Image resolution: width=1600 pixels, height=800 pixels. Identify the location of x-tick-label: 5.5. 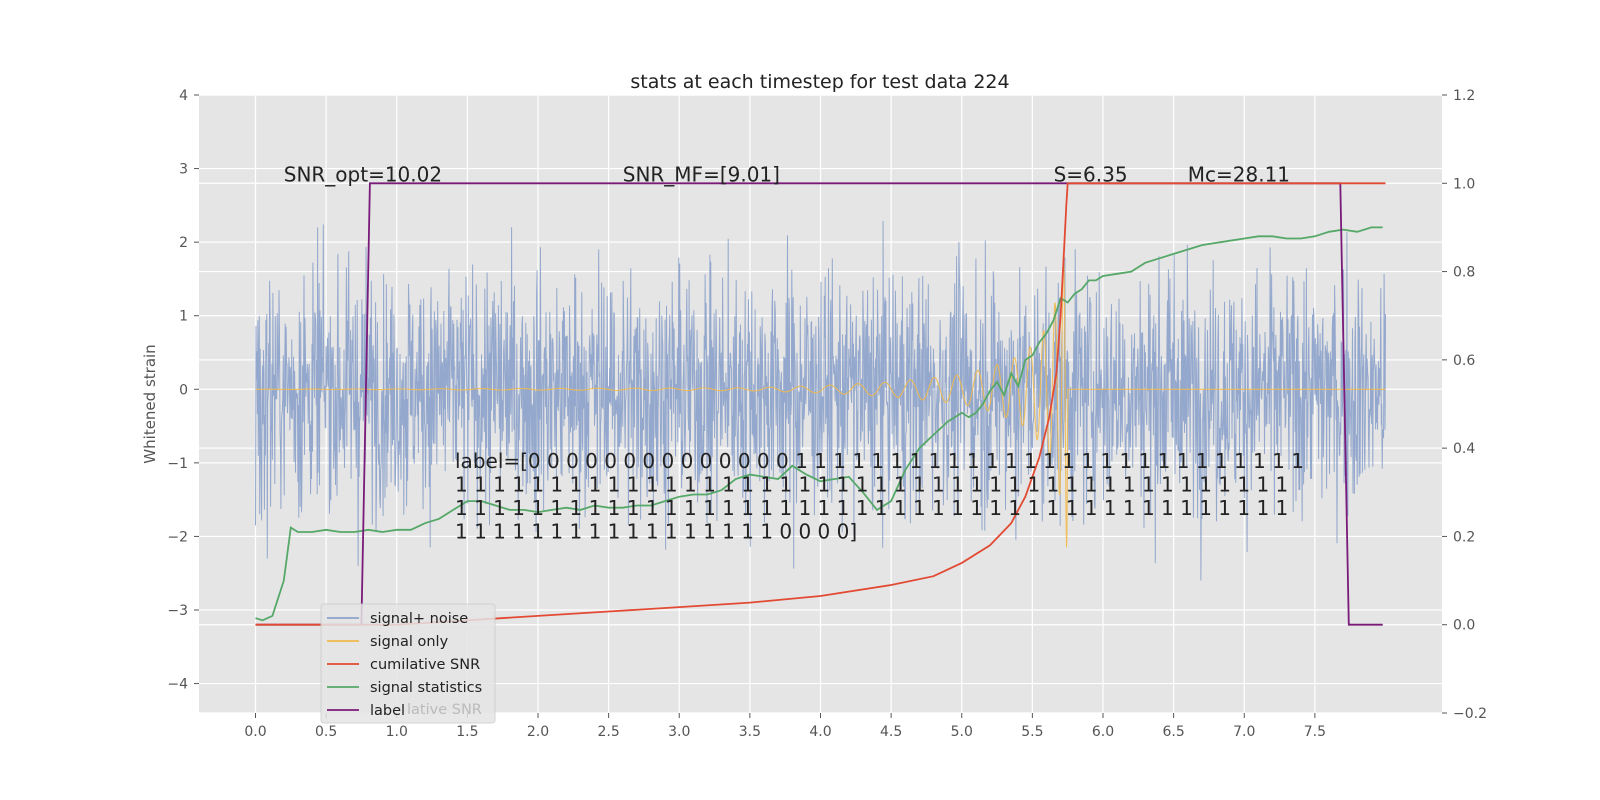
(1032, 732).